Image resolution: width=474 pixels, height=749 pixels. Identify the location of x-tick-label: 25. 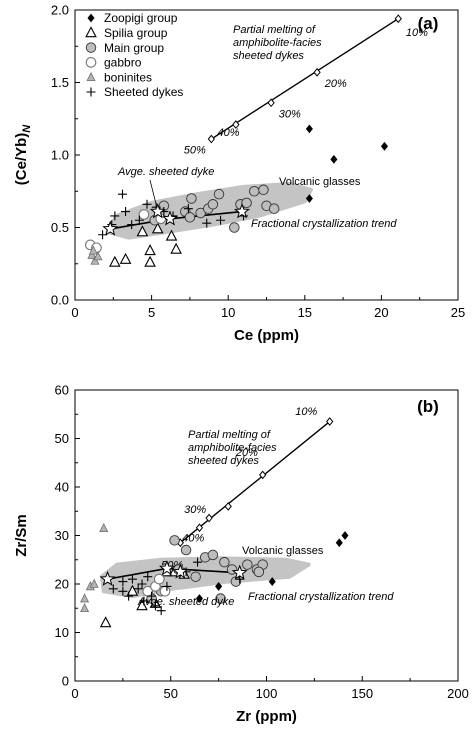
(458, 312).